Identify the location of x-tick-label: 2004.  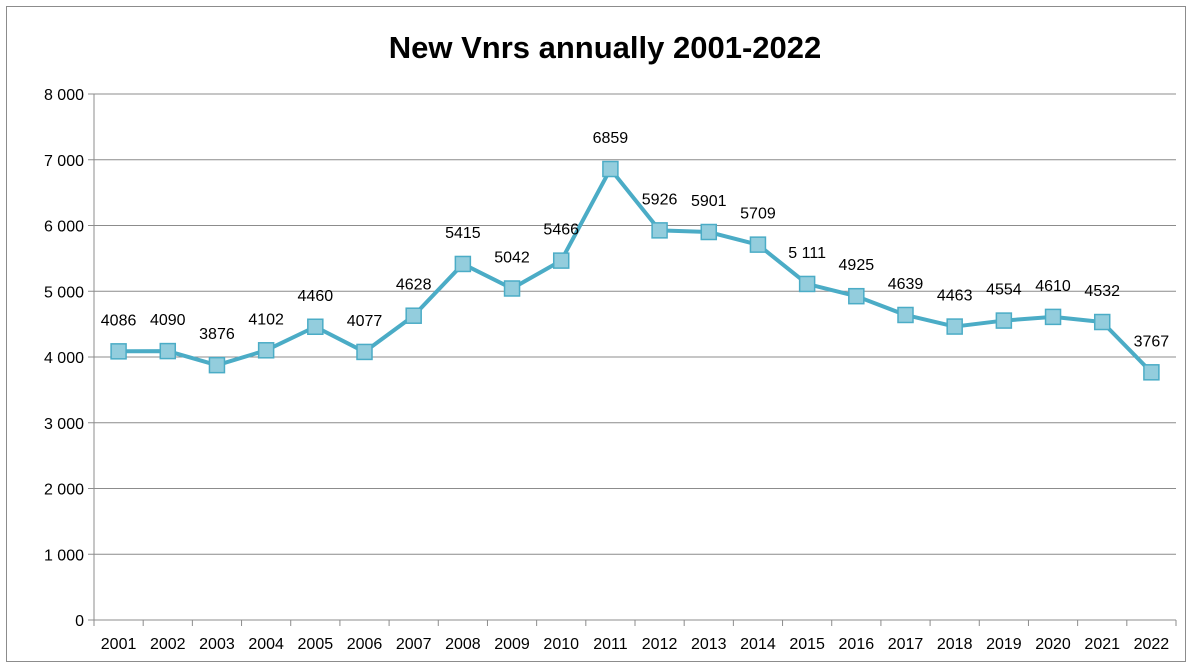
(266, 644).